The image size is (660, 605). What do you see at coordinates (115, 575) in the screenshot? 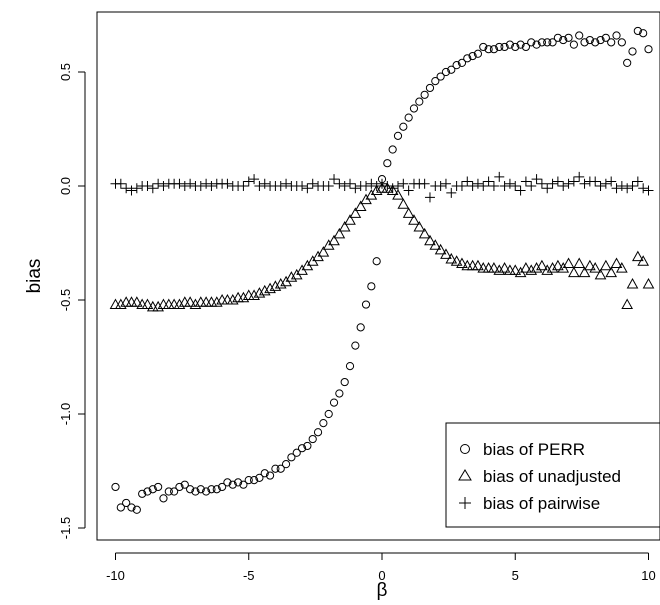
I see `x-tick-label: -10` at bounding box center [115, 575].